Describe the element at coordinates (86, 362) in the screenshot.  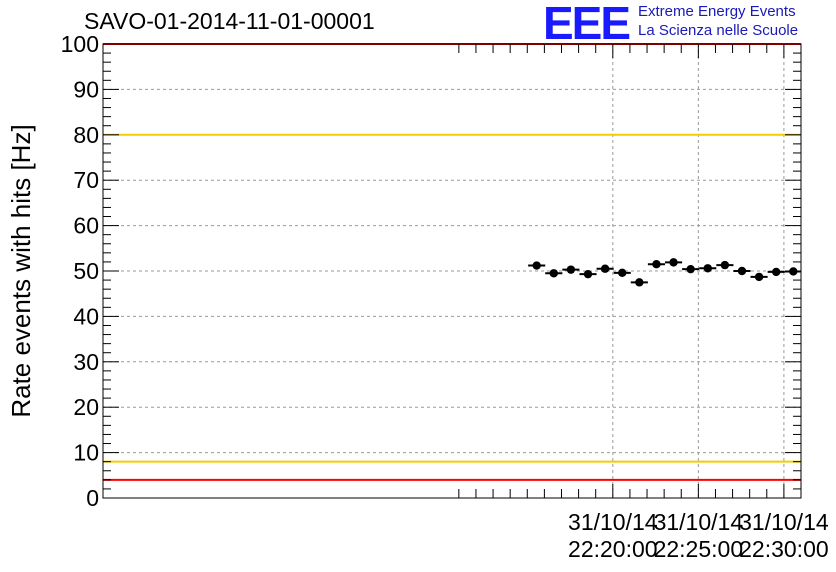
I see `y-tick-label: 30` at that location.